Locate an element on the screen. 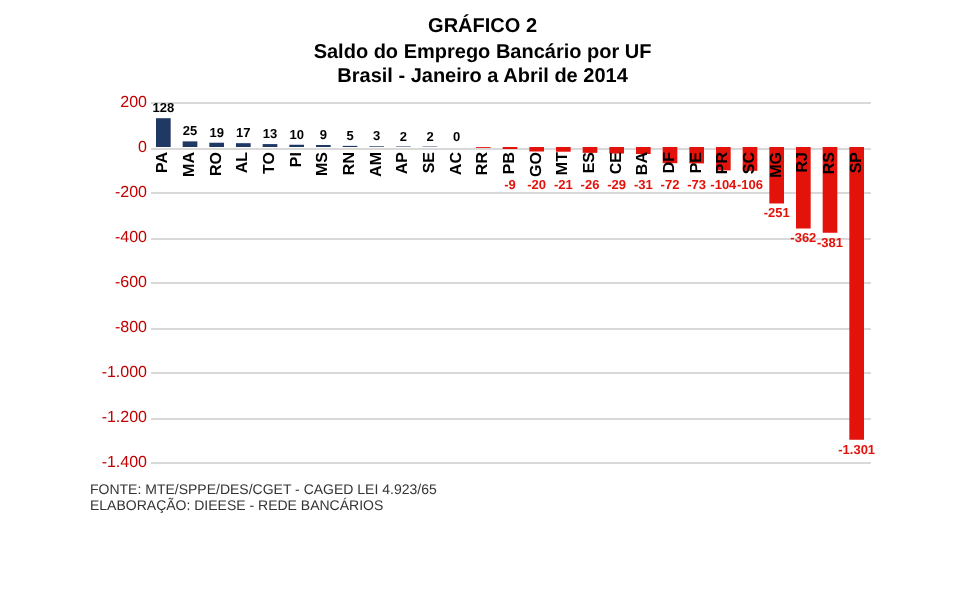  x-tick-label: TO is located at coordinates (269, 163).